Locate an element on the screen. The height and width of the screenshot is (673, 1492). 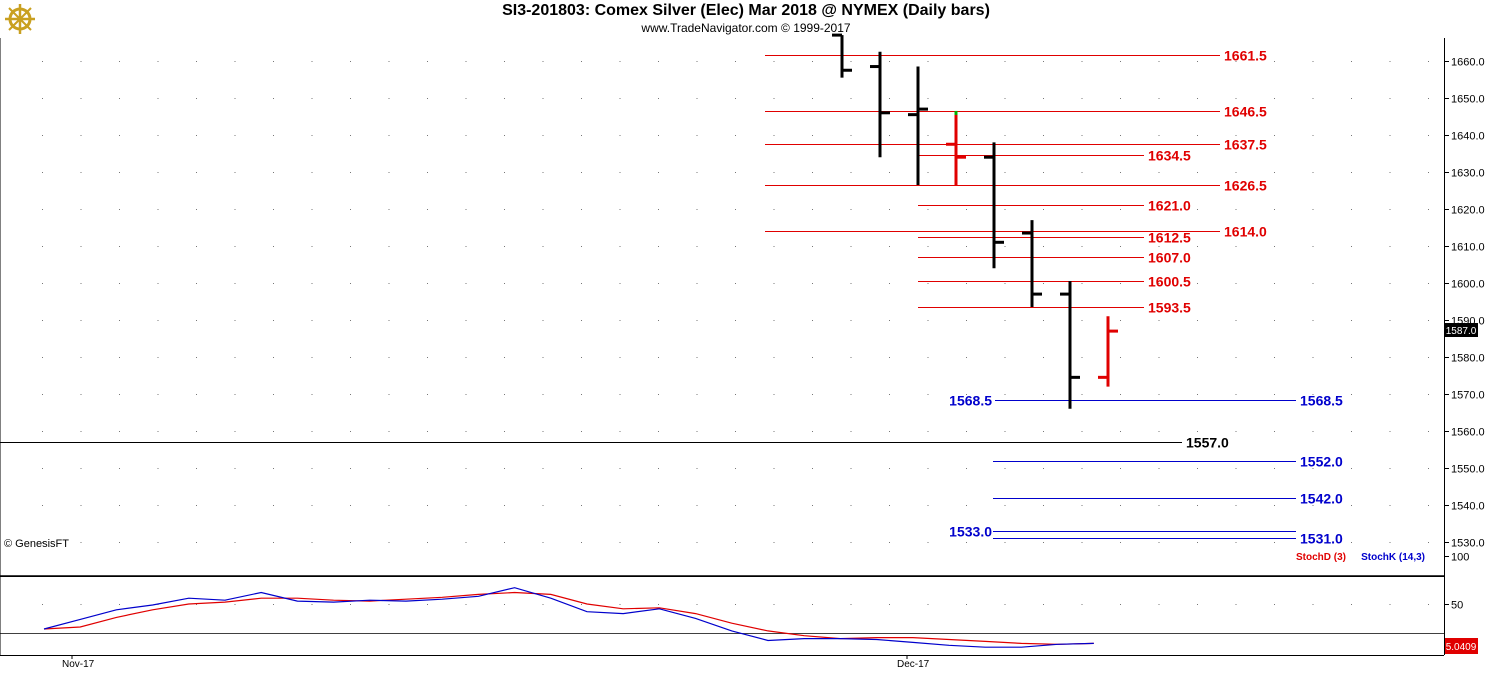
stoch-y-tick-label: 50 is located at coordinates (1457, 606).